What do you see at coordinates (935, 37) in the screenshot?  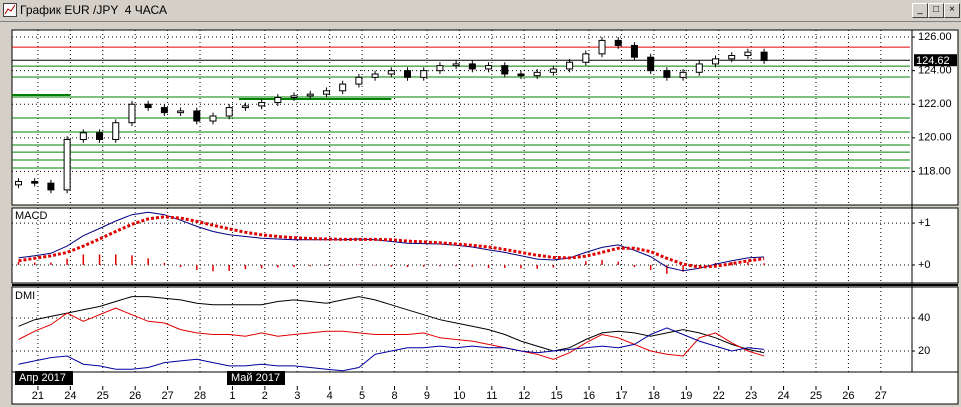 I see `y-tick-label: 126.00` at bounding box center [935, 37].